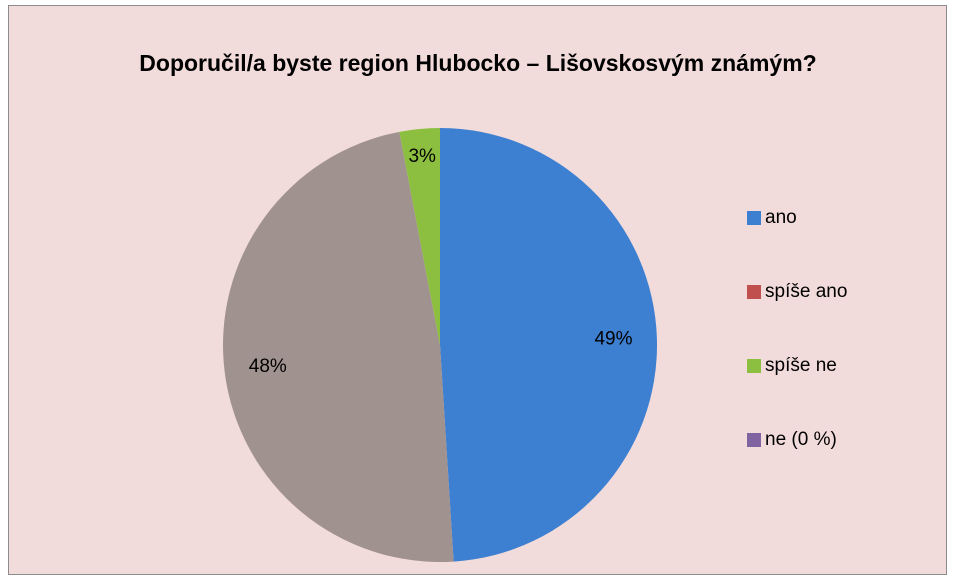 The image size is (955, 579). Describe the element at coordinates (801, 365) in the screenshot. I see `legend-label: spíše ne` at that location.